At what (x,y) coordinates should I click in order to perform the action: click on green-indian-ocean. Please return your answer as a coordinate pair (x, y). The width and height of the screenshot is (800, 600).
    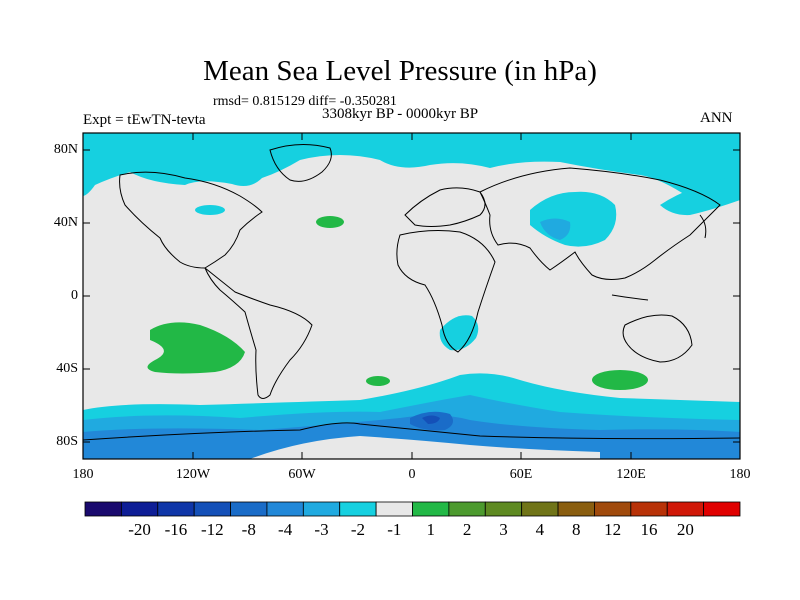
    Looking at the image, I should click on (620, 380).